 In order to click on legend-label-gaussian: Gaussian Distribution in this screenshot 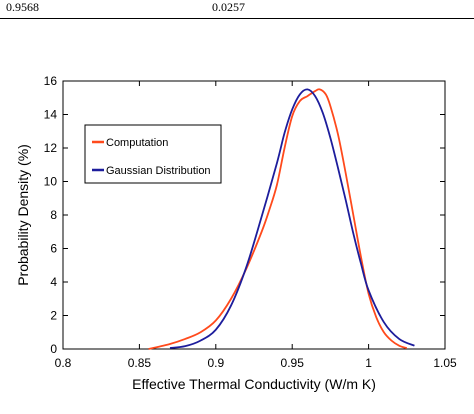, I will do `click(158, 171)`.